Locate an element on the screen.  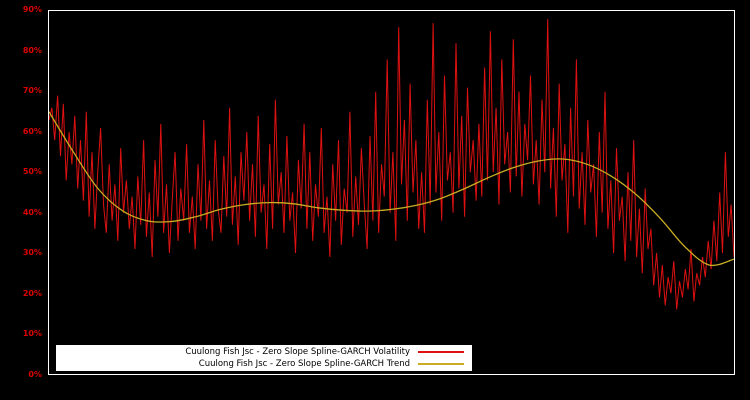
y-axis: 0% 10% 20% 30% 40% 50% 60% 70% 80% 90% is located at coordinates (22, 200).